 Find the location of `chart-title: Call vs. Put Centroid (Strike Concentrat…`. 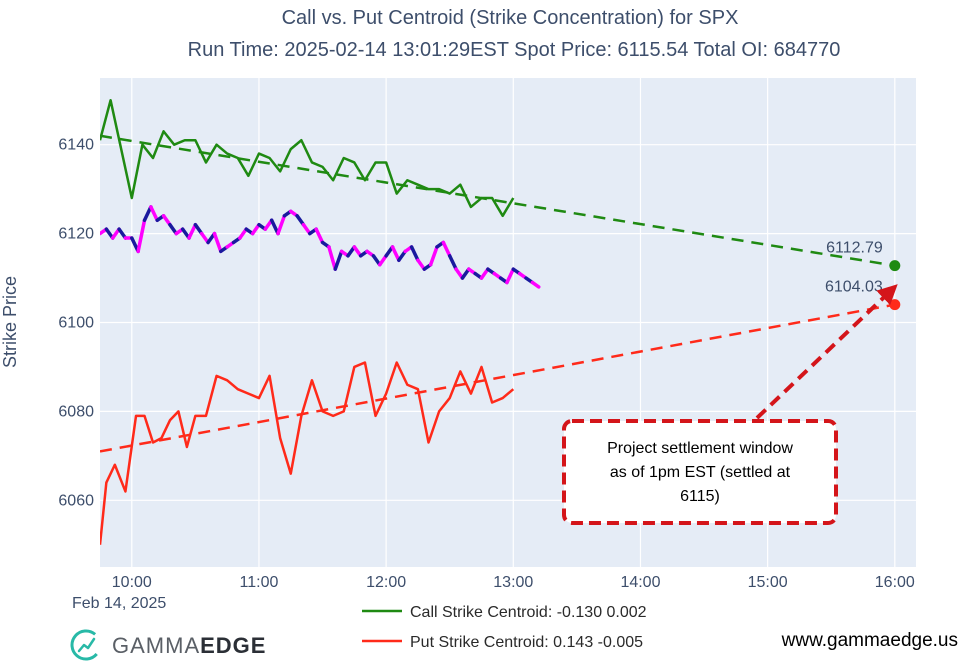

chart-title: Call vs. Put Centroid (Strike Concentrat… is located at coordinates (510, 18).